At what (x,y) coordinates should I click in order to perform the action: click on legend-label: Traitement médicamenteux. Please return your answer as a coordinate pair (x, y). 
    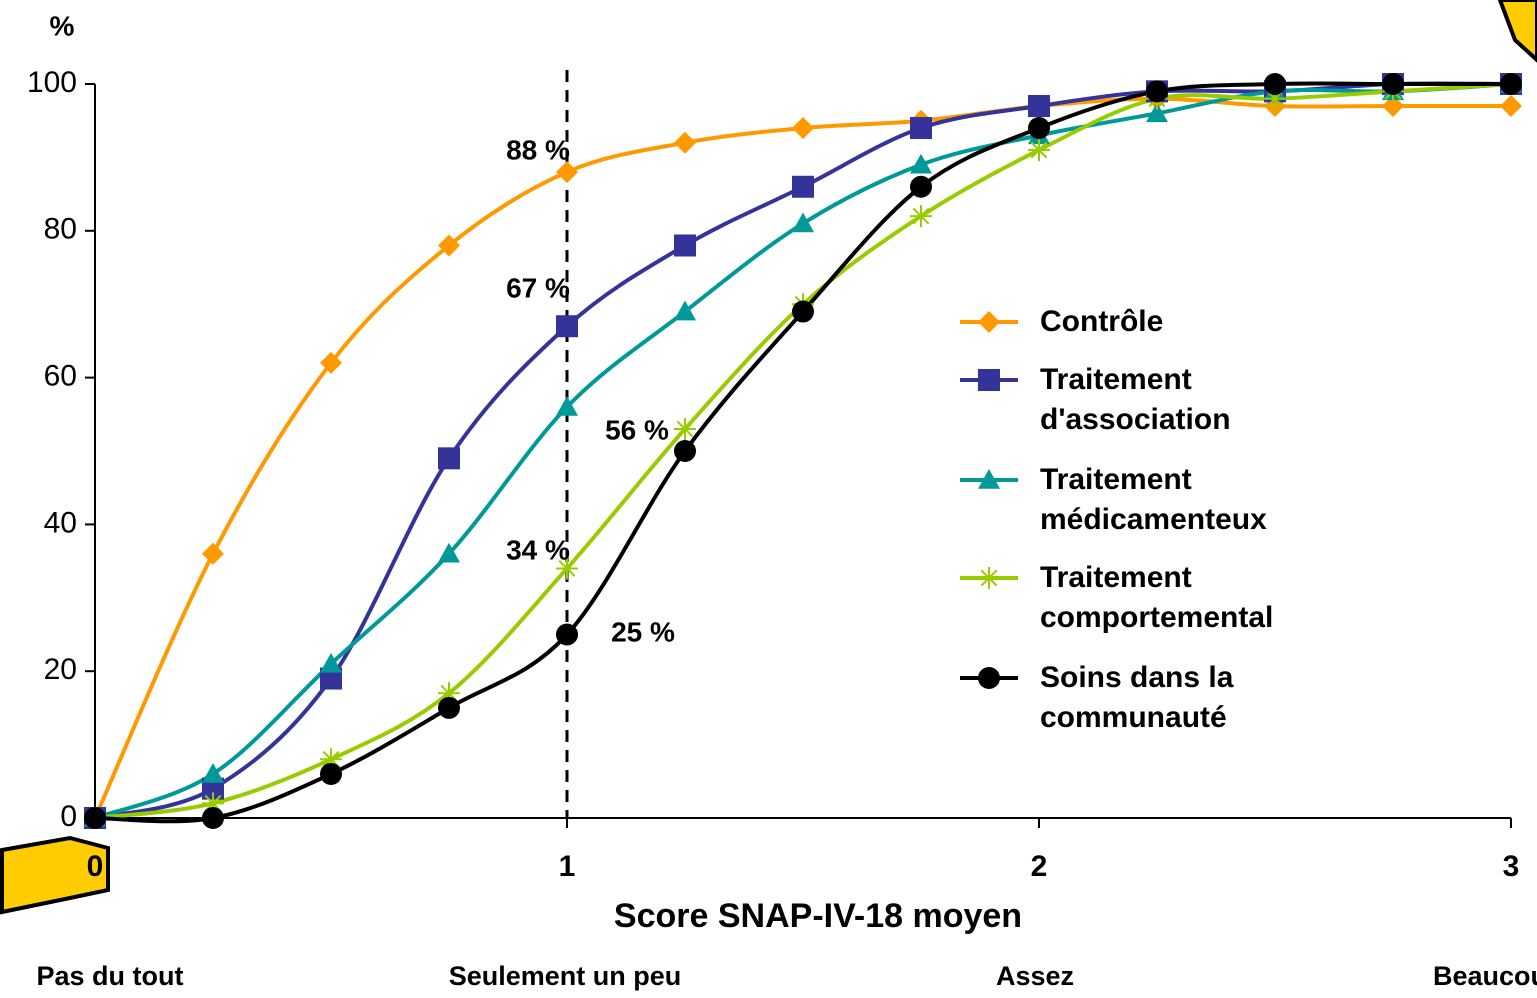
    Looking at the image, I should click on (1153, 499).